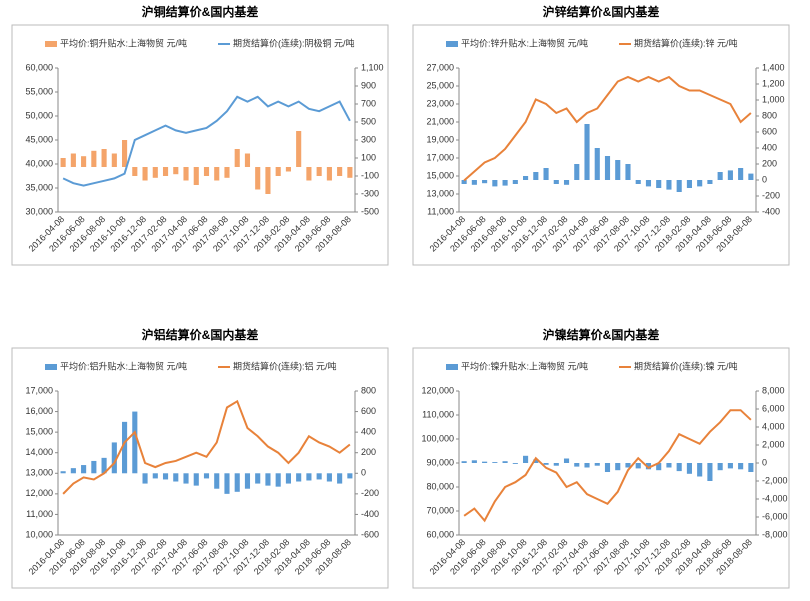 This screenshot has width=810, height=601. I want to click on y2-tick-label: -200, so click(370, 493).